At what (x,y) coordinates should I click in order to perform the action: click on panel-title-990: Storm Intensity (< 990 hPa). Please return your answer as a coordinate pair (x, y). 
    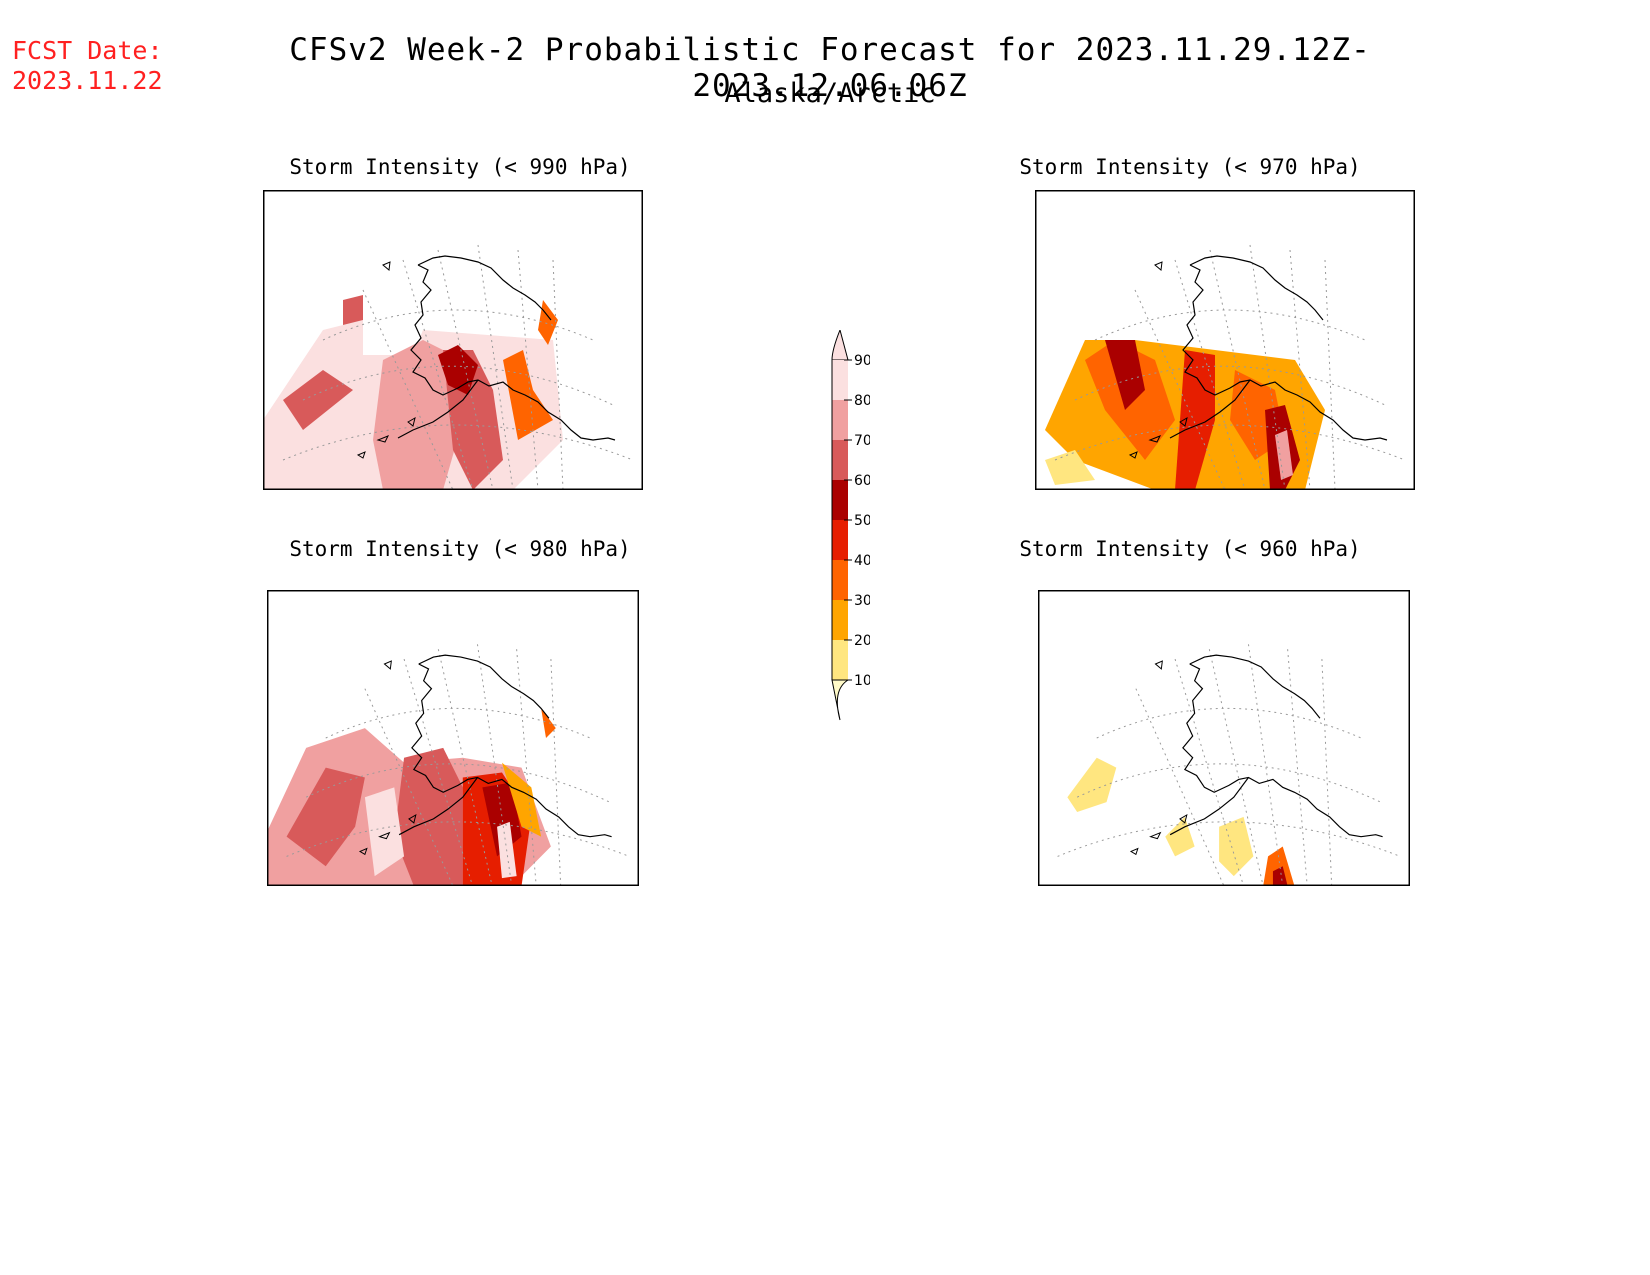
    Looking at the image, I should click on (460, 167).